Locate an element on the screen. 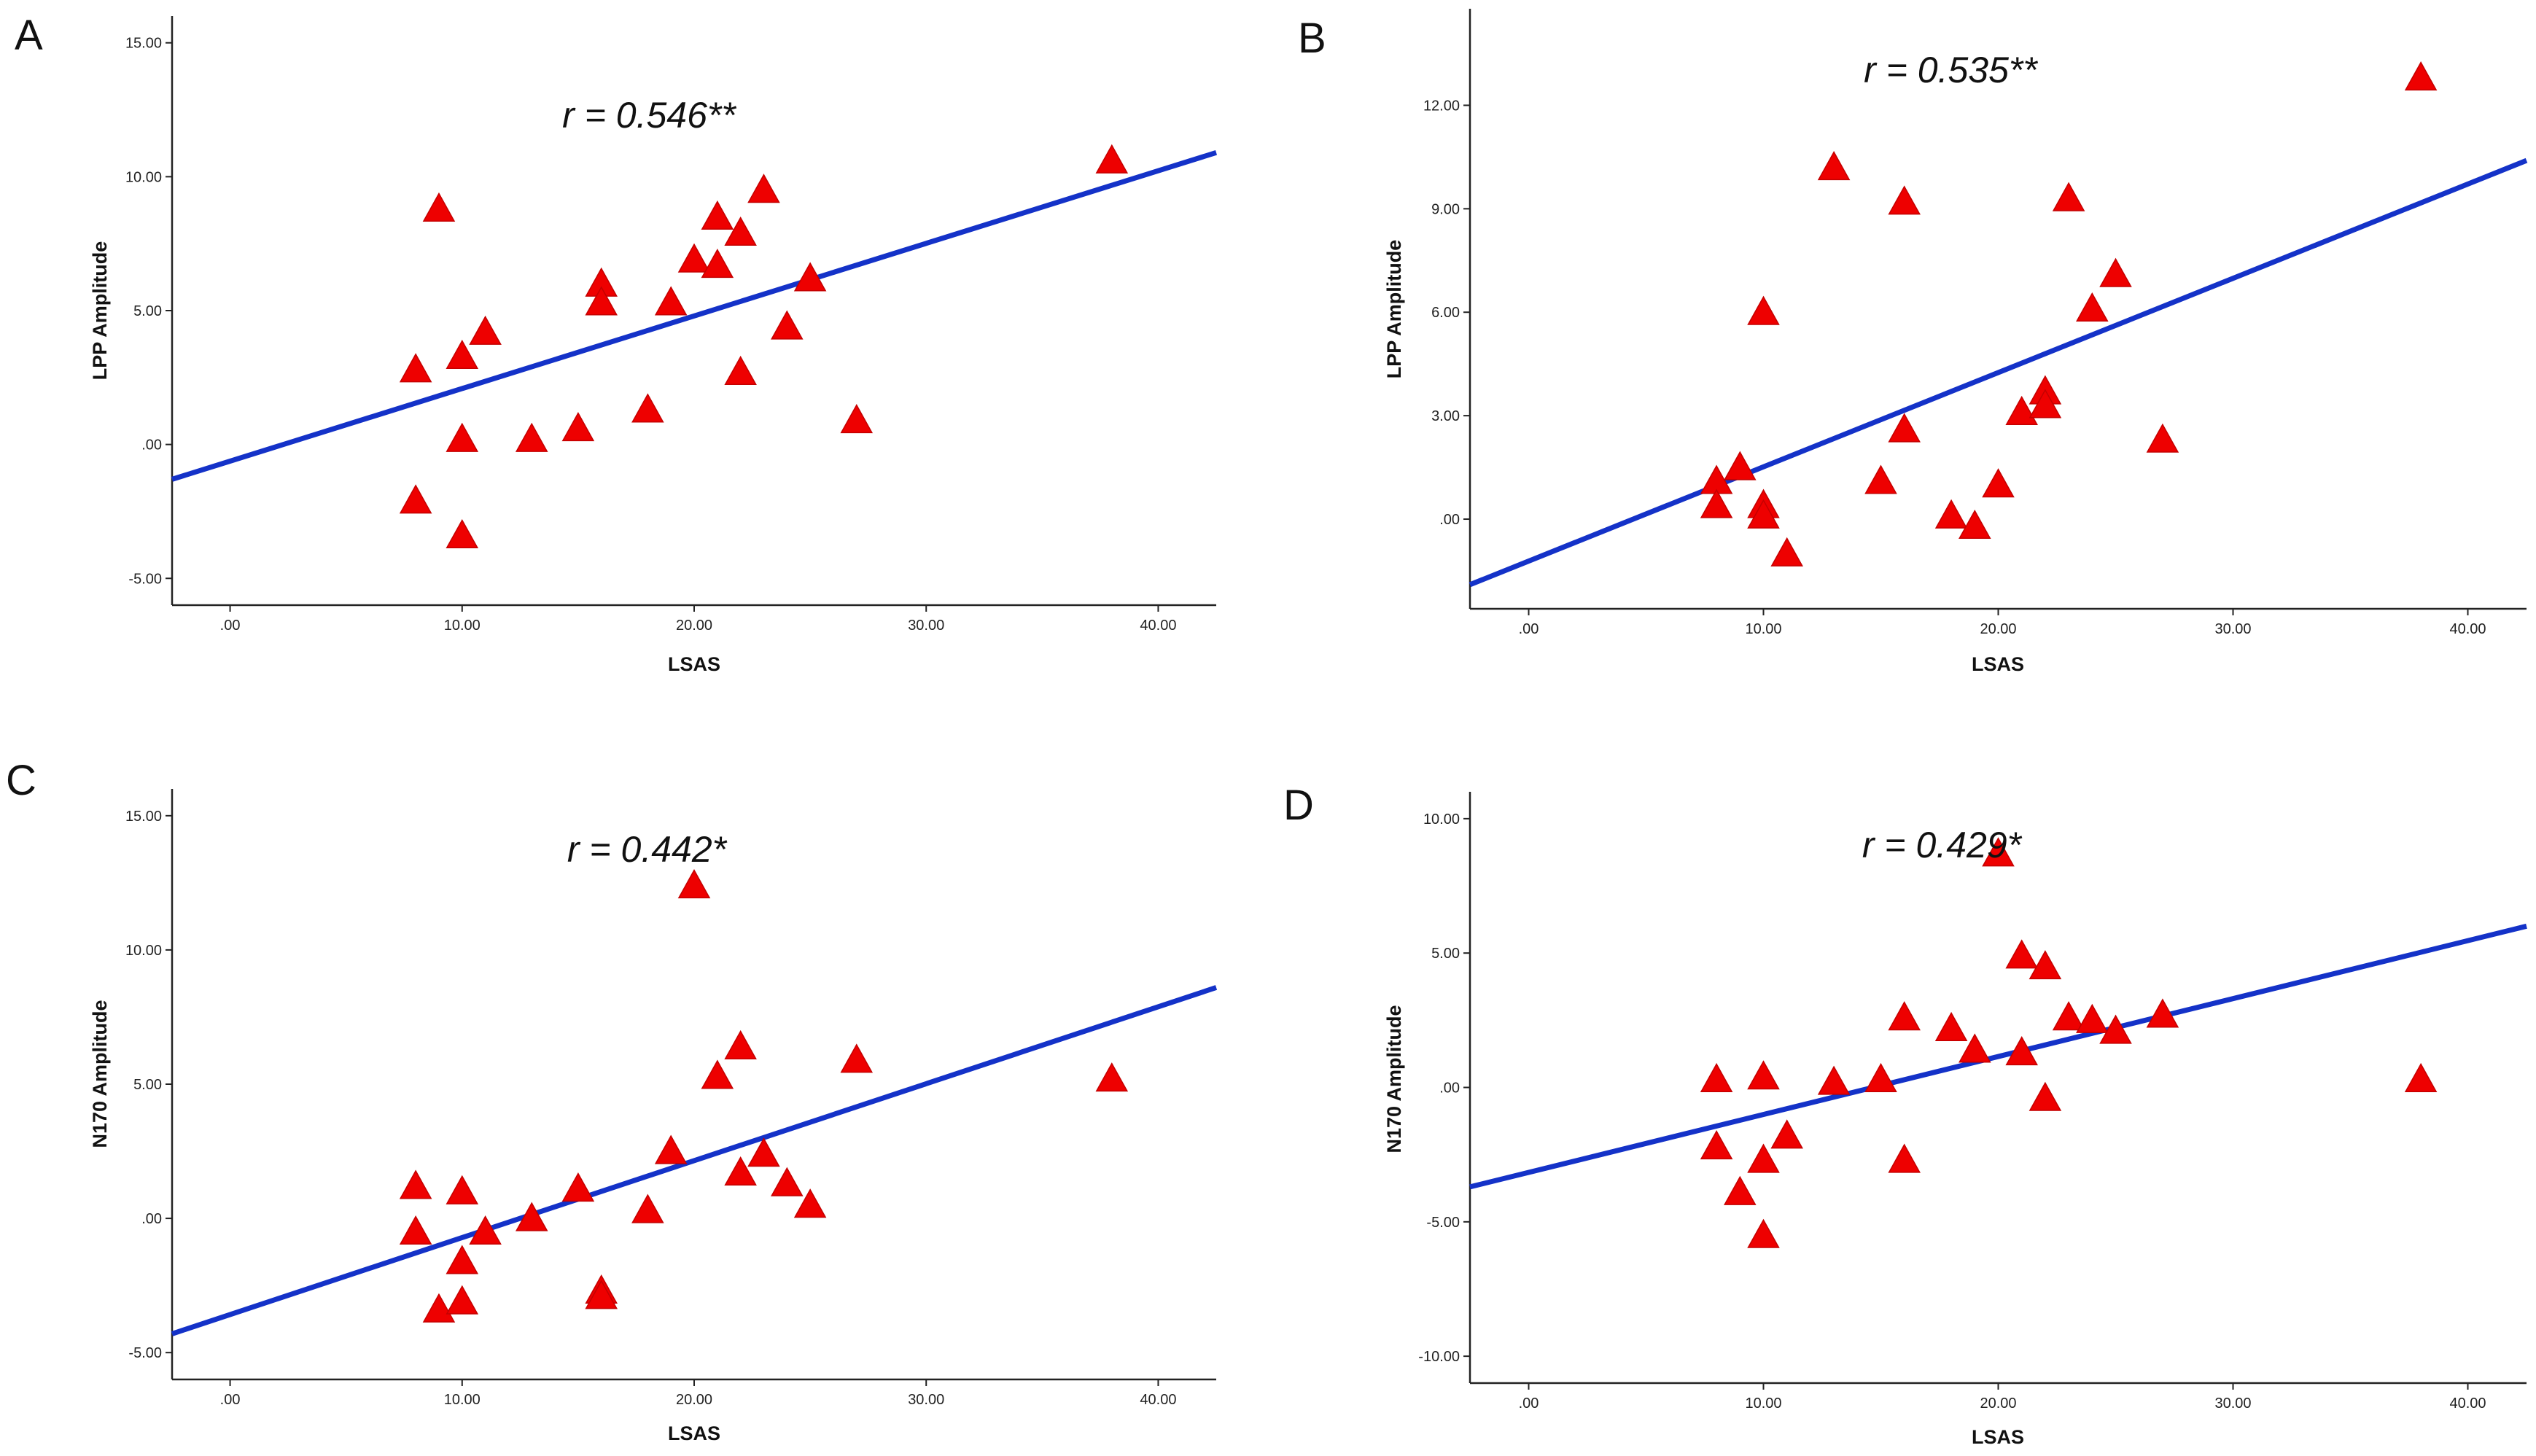  correlation-annotation: r = 0.535** is located at coordinates (1951, 70).